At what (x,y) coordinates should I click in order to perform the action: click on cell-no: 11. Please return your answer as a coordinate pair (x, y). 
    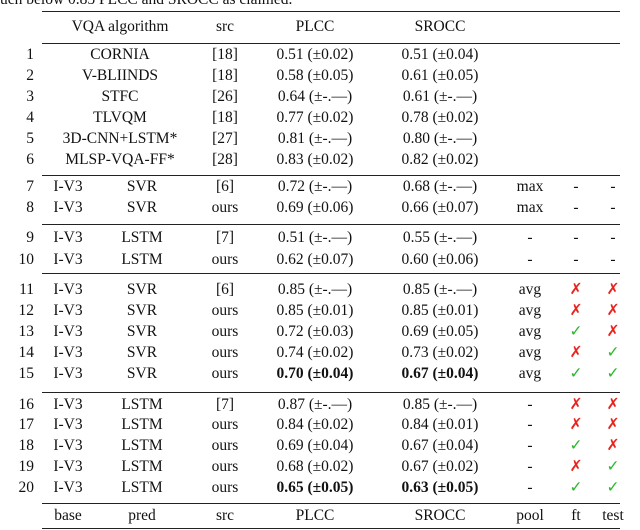
    Looking at the image, I should click on (26, 289).